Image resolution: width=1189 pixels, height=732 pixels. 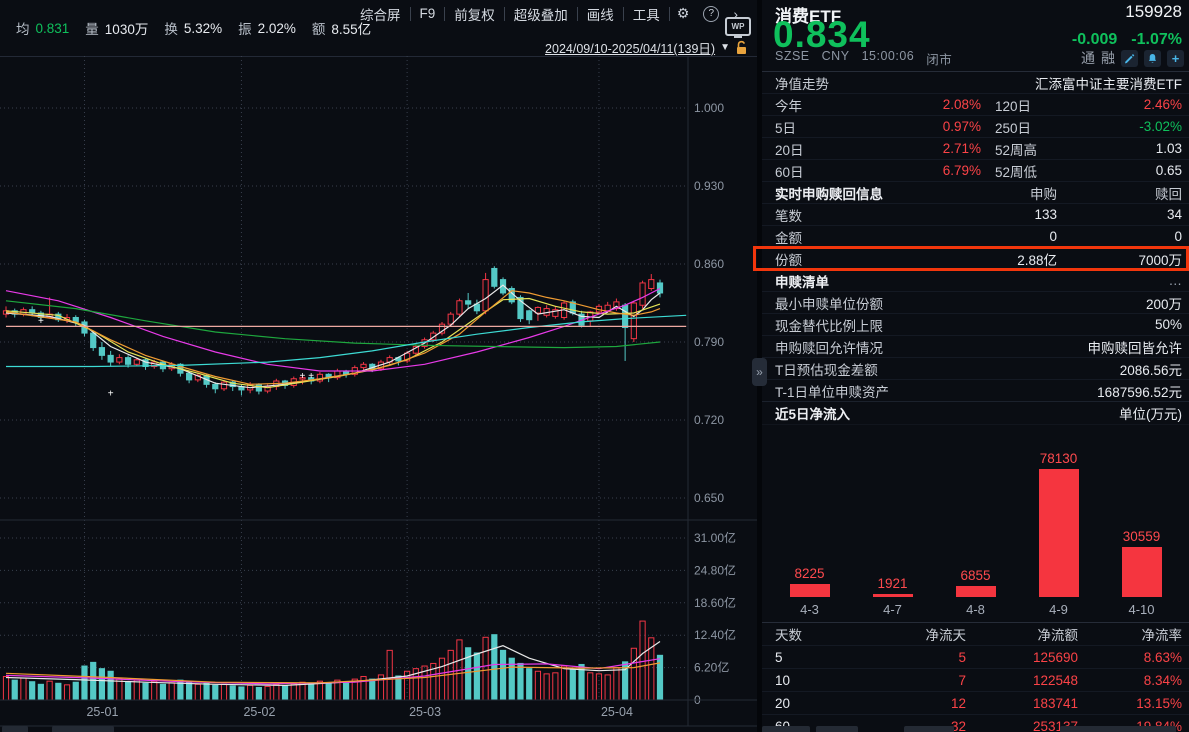 What do you see at coordinates (741, 47) in the screenshot?
I see `unlock-icon` at bounding box center [741, 47].